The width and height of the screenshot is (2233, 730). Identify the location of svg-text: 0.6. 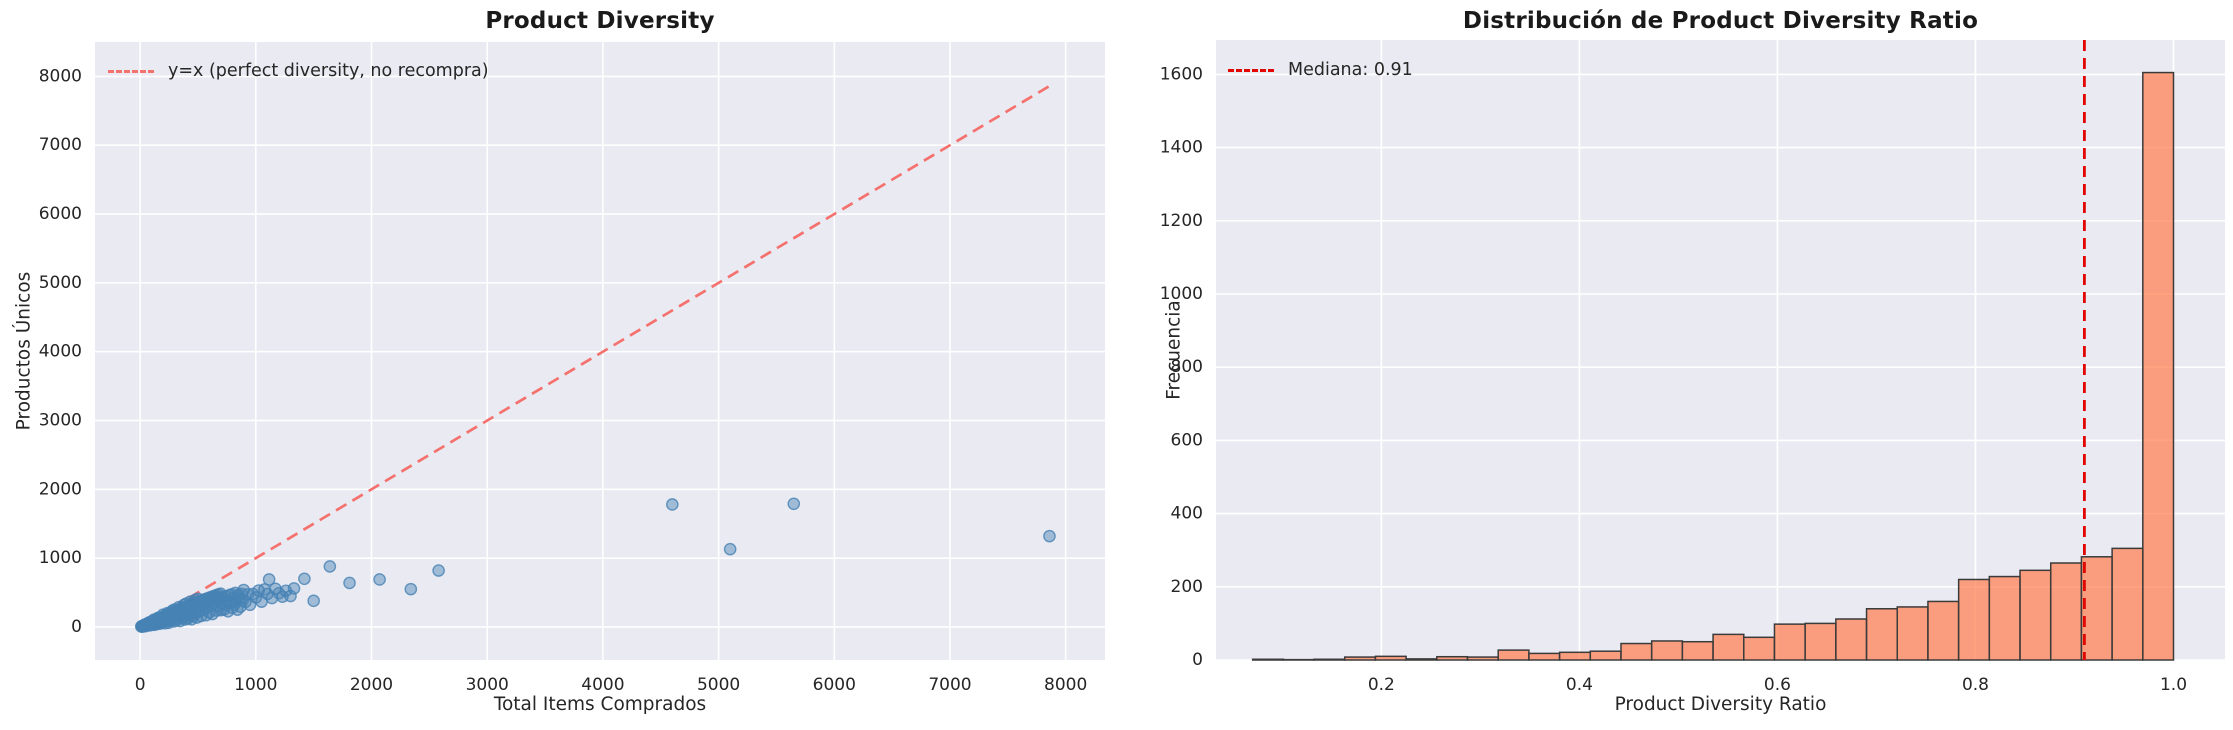
(1777, 685).